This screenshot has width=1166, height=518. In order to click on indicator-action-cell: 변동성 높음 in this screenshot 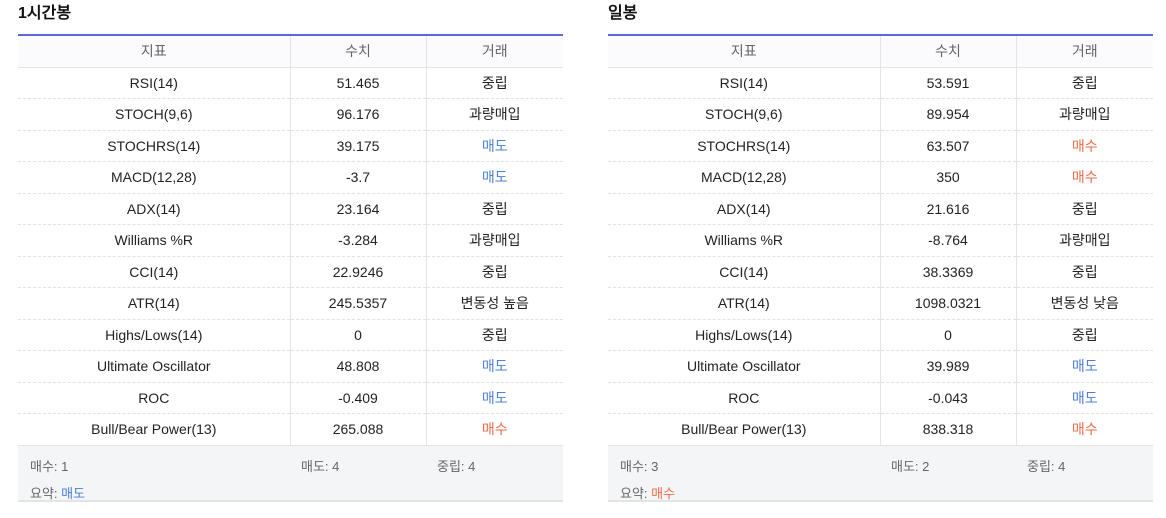, I will do `click(494, 303)`.